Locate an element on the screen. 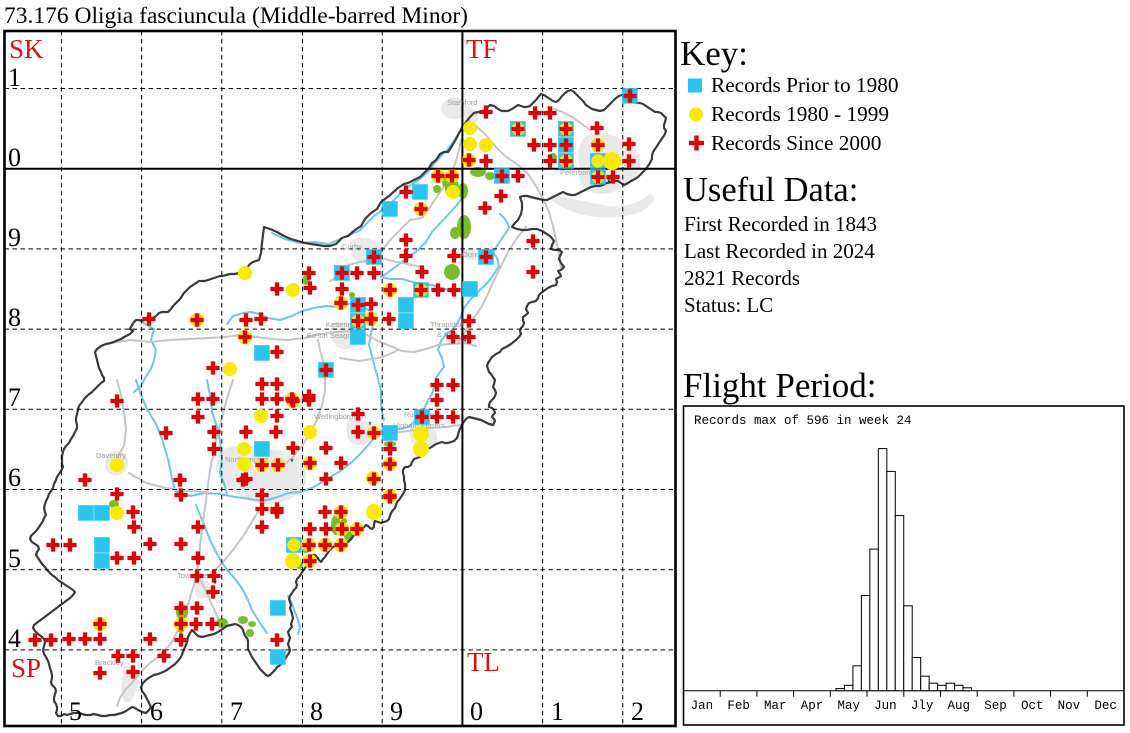 This screenshot has width=1130, height=733. svg-text: Jan is located at coordinates (702, 706).